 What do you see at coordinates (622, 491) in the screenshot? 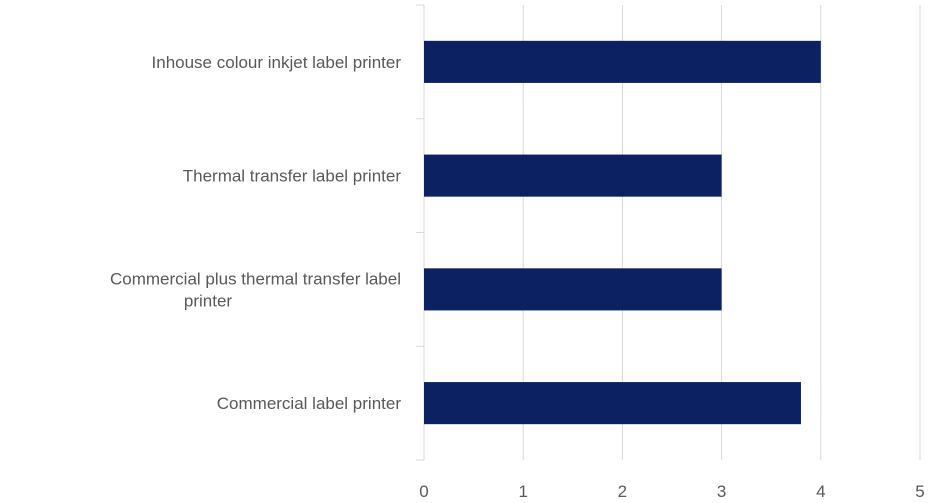
I see `x-tick-label-2: 2` at bounding box center [622, 491].